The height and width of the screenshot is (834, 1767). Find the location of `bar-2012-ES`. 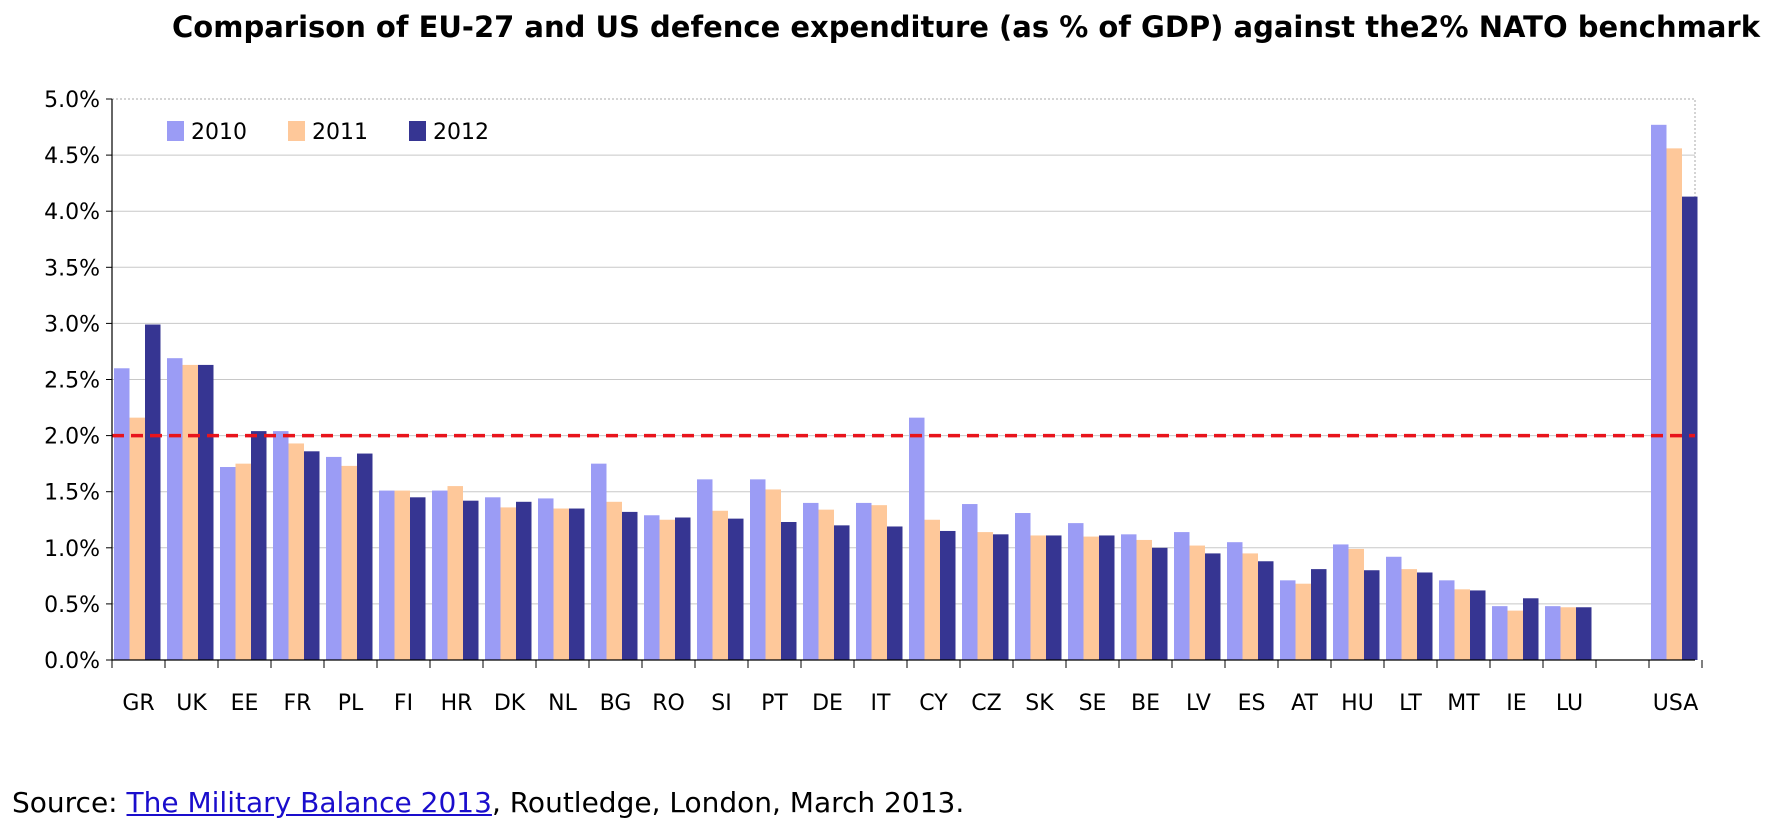

bar-2012-ES is located at coordinates (1266, 610).